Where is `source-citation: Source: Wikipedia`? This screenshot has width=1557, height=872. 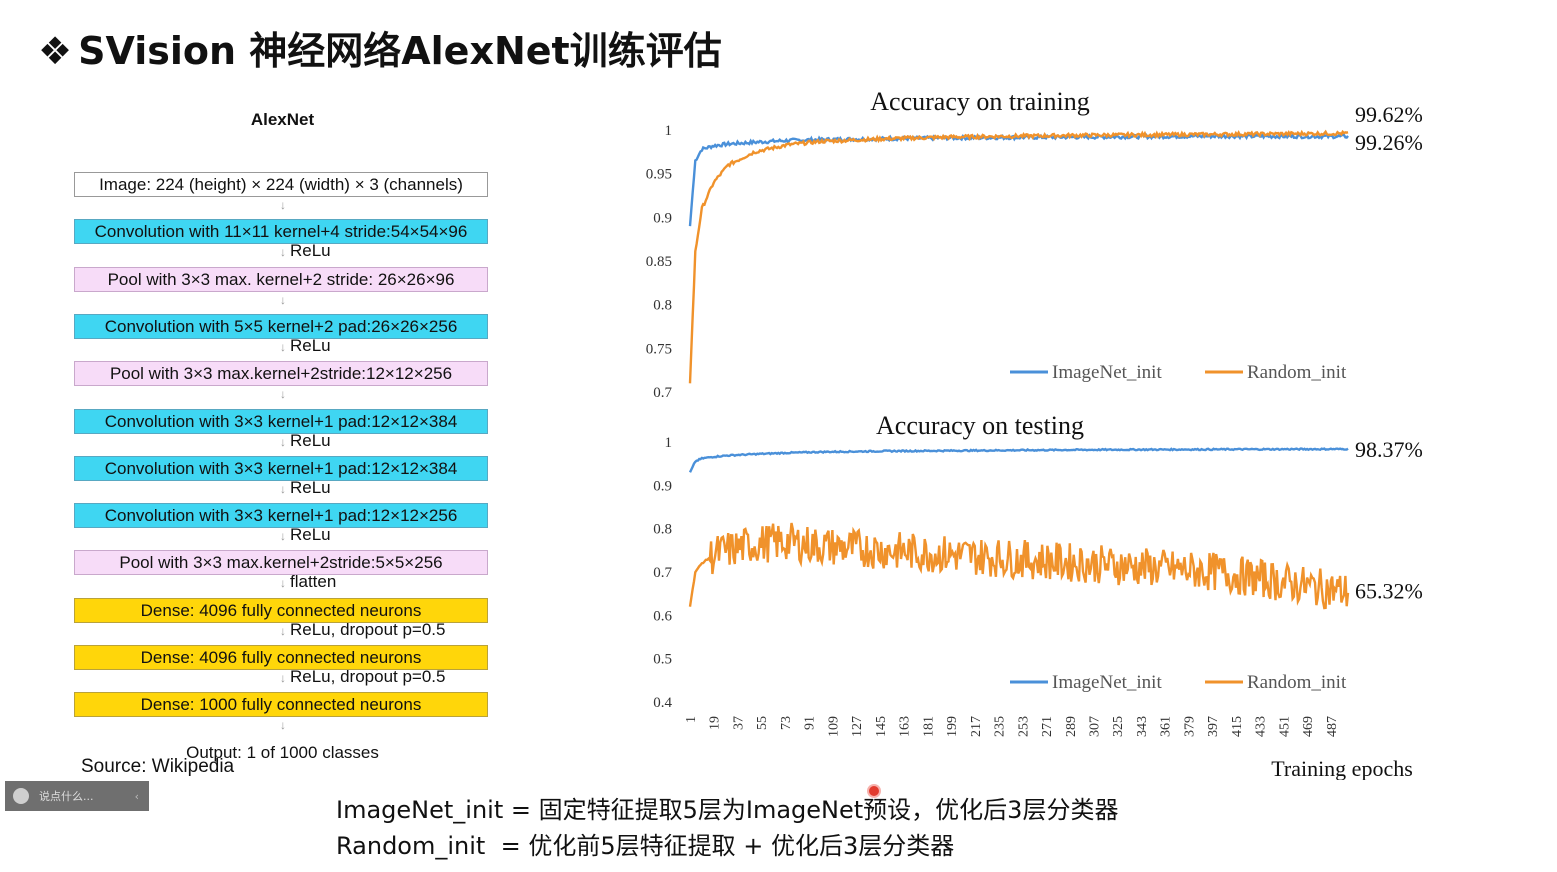 source-citation: Source: Wikipedia is located at coordinates (158, 766).